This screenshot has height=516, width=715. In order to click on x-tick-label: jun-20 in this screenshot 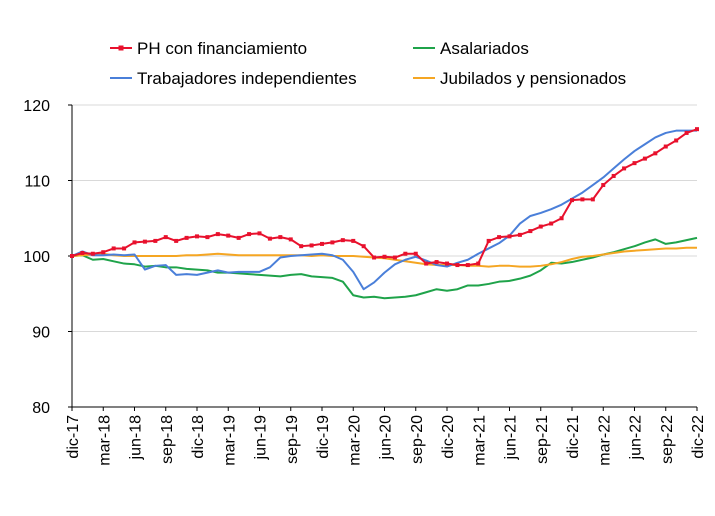, I will do `click(386, 438)`.